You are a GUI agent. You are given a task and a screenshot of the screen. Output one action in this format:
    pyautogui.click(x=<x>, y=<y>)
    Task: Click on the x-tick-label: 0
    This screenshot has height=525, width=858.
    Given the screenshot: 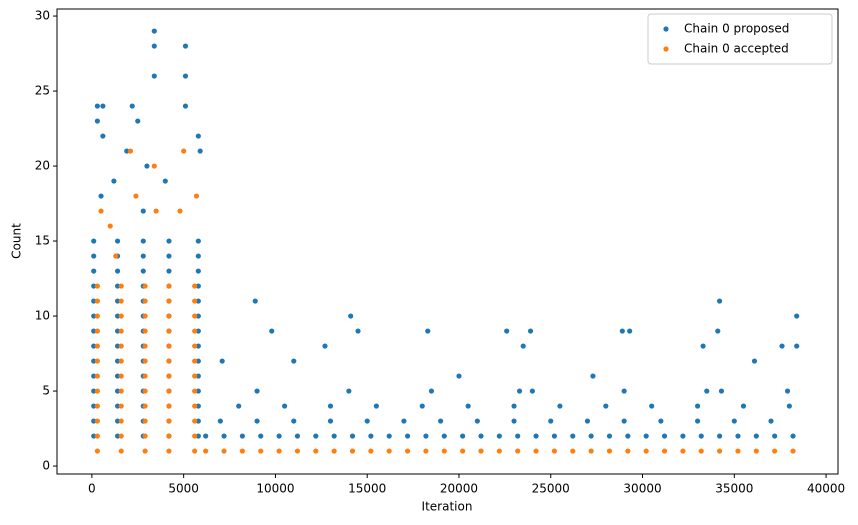 What is the action you would take?
    pyautogui.click(x=92, y=489)
    